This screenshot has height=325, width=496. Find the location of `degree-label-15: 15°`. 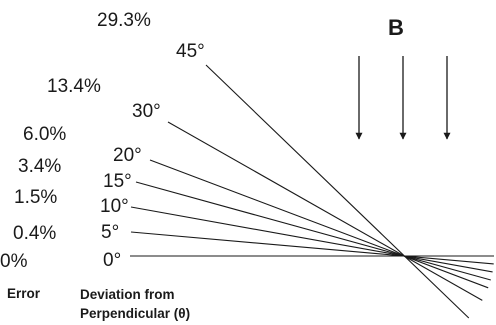

degree-label-15: 15° is located at coordinates (117, 181).